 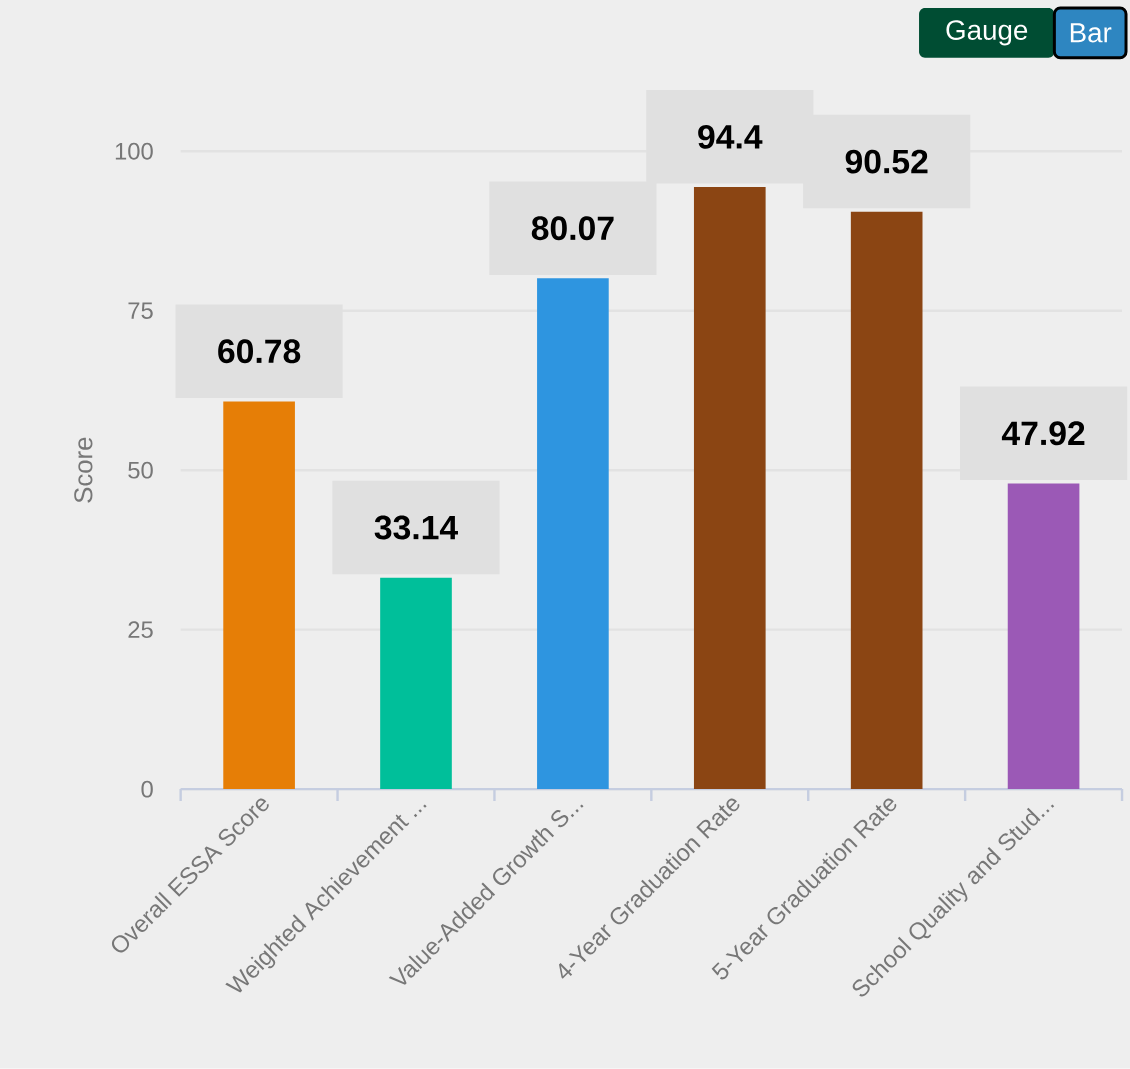 What do you see at coordinates (416, 527) in the screenshot?
I see `data-label: 33.14` at bounding box center [416, 527].